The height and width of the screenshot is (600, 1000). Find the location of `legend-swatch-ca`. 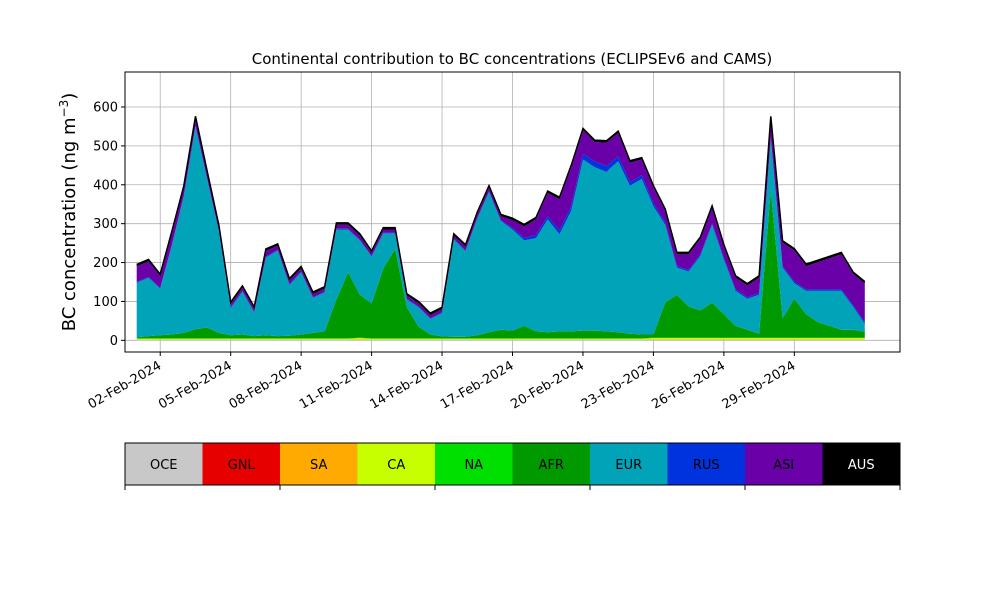

legend-swatch-ca is located at coordinates (396, 464).